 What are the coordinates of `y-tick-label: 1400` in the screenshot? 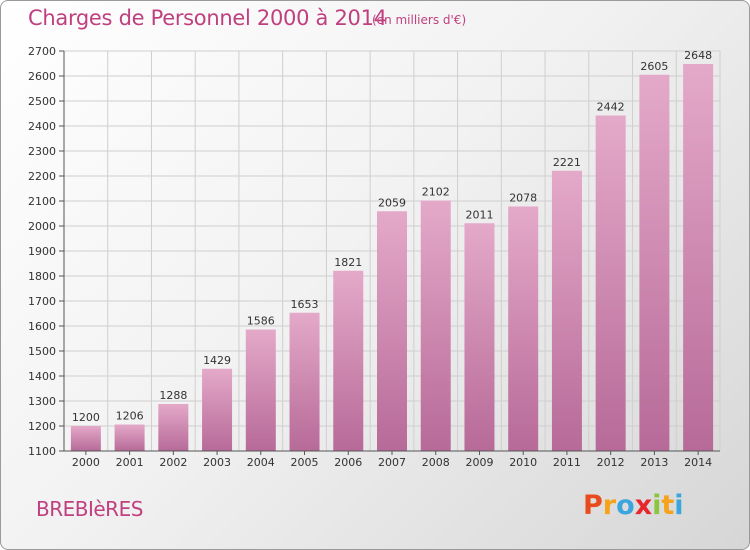 It's located at (42, 376).